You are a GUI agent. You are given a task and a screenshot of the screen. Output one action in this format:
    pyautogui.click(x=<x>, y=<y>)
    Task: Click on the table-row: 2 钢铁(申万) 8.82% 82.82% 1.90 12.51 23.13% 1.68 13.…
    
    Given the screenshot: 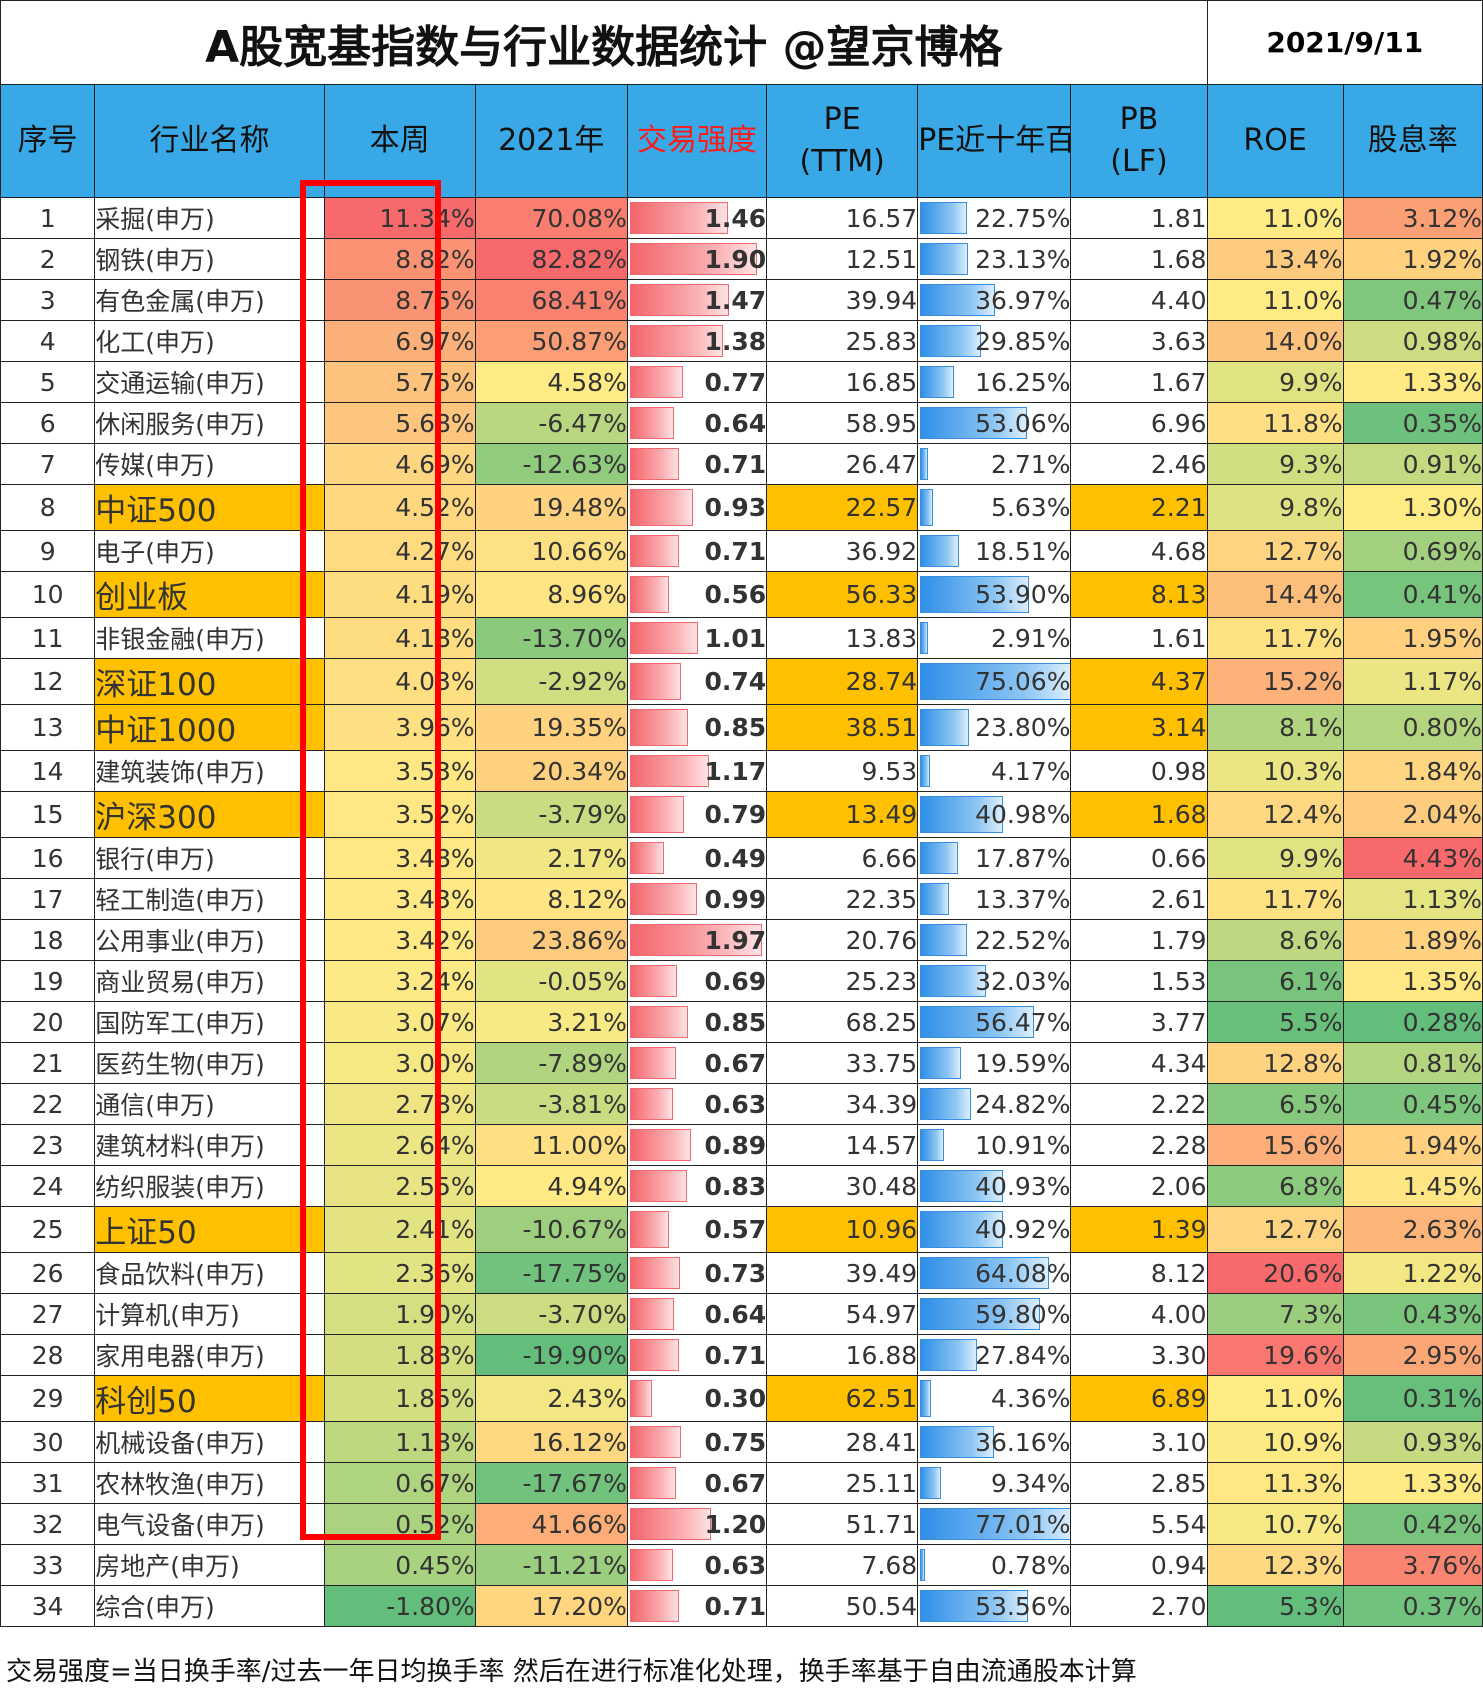 What is the action you would take?
    pyautogui.click(x=741, y=259)
    